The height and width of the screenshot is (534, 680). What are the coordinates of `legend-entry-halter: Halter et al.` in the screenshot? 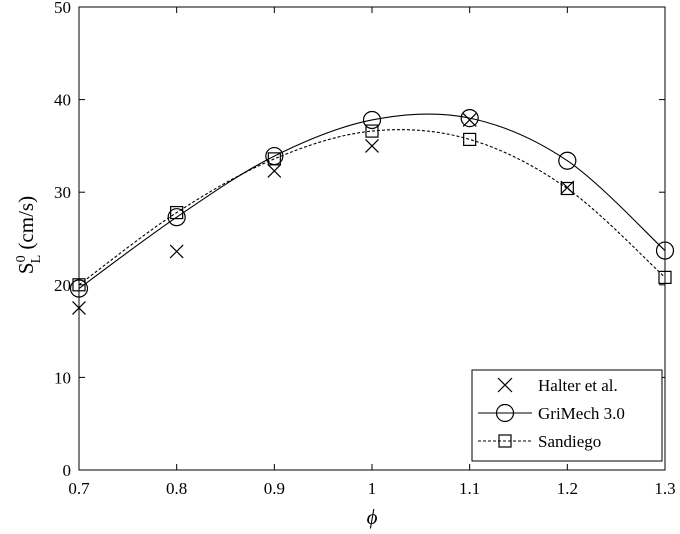 It's located at (557, 385).